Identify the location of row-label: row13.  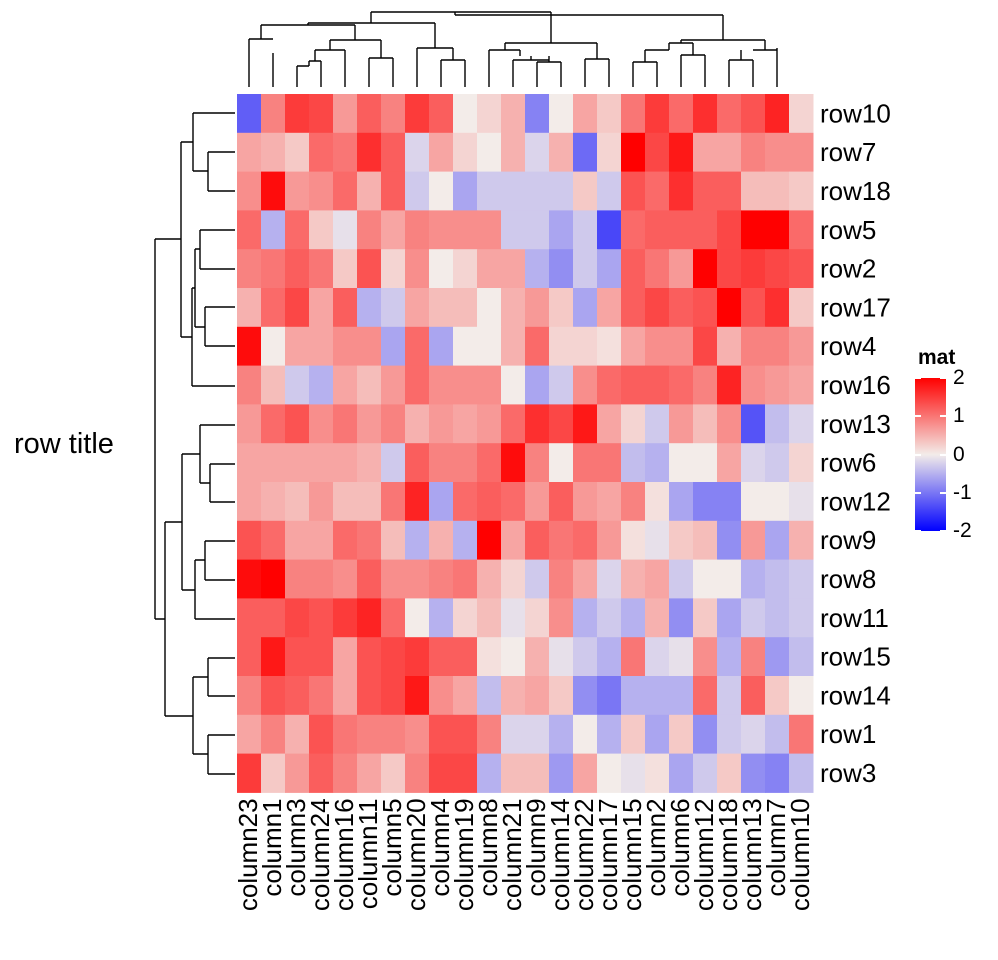
(855, 424).